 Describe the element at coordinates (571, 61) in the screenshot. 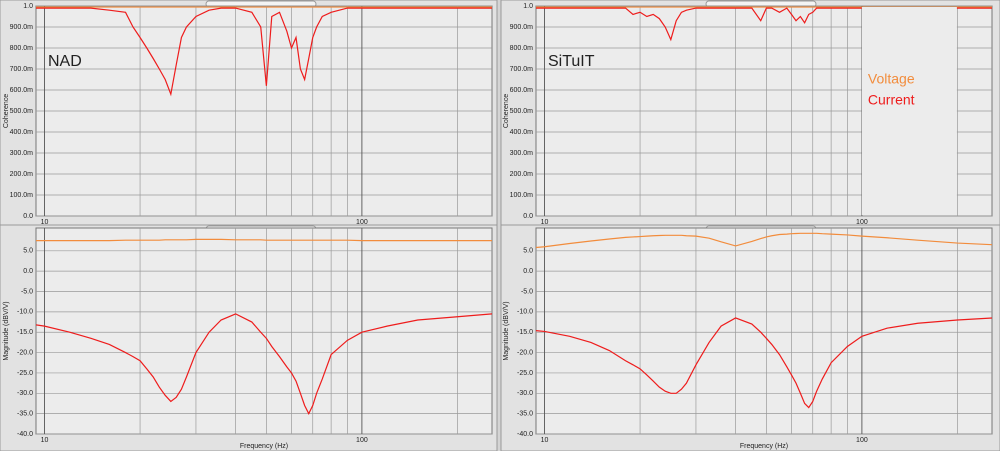

I see `chart-label: SiTuIT` at that location.